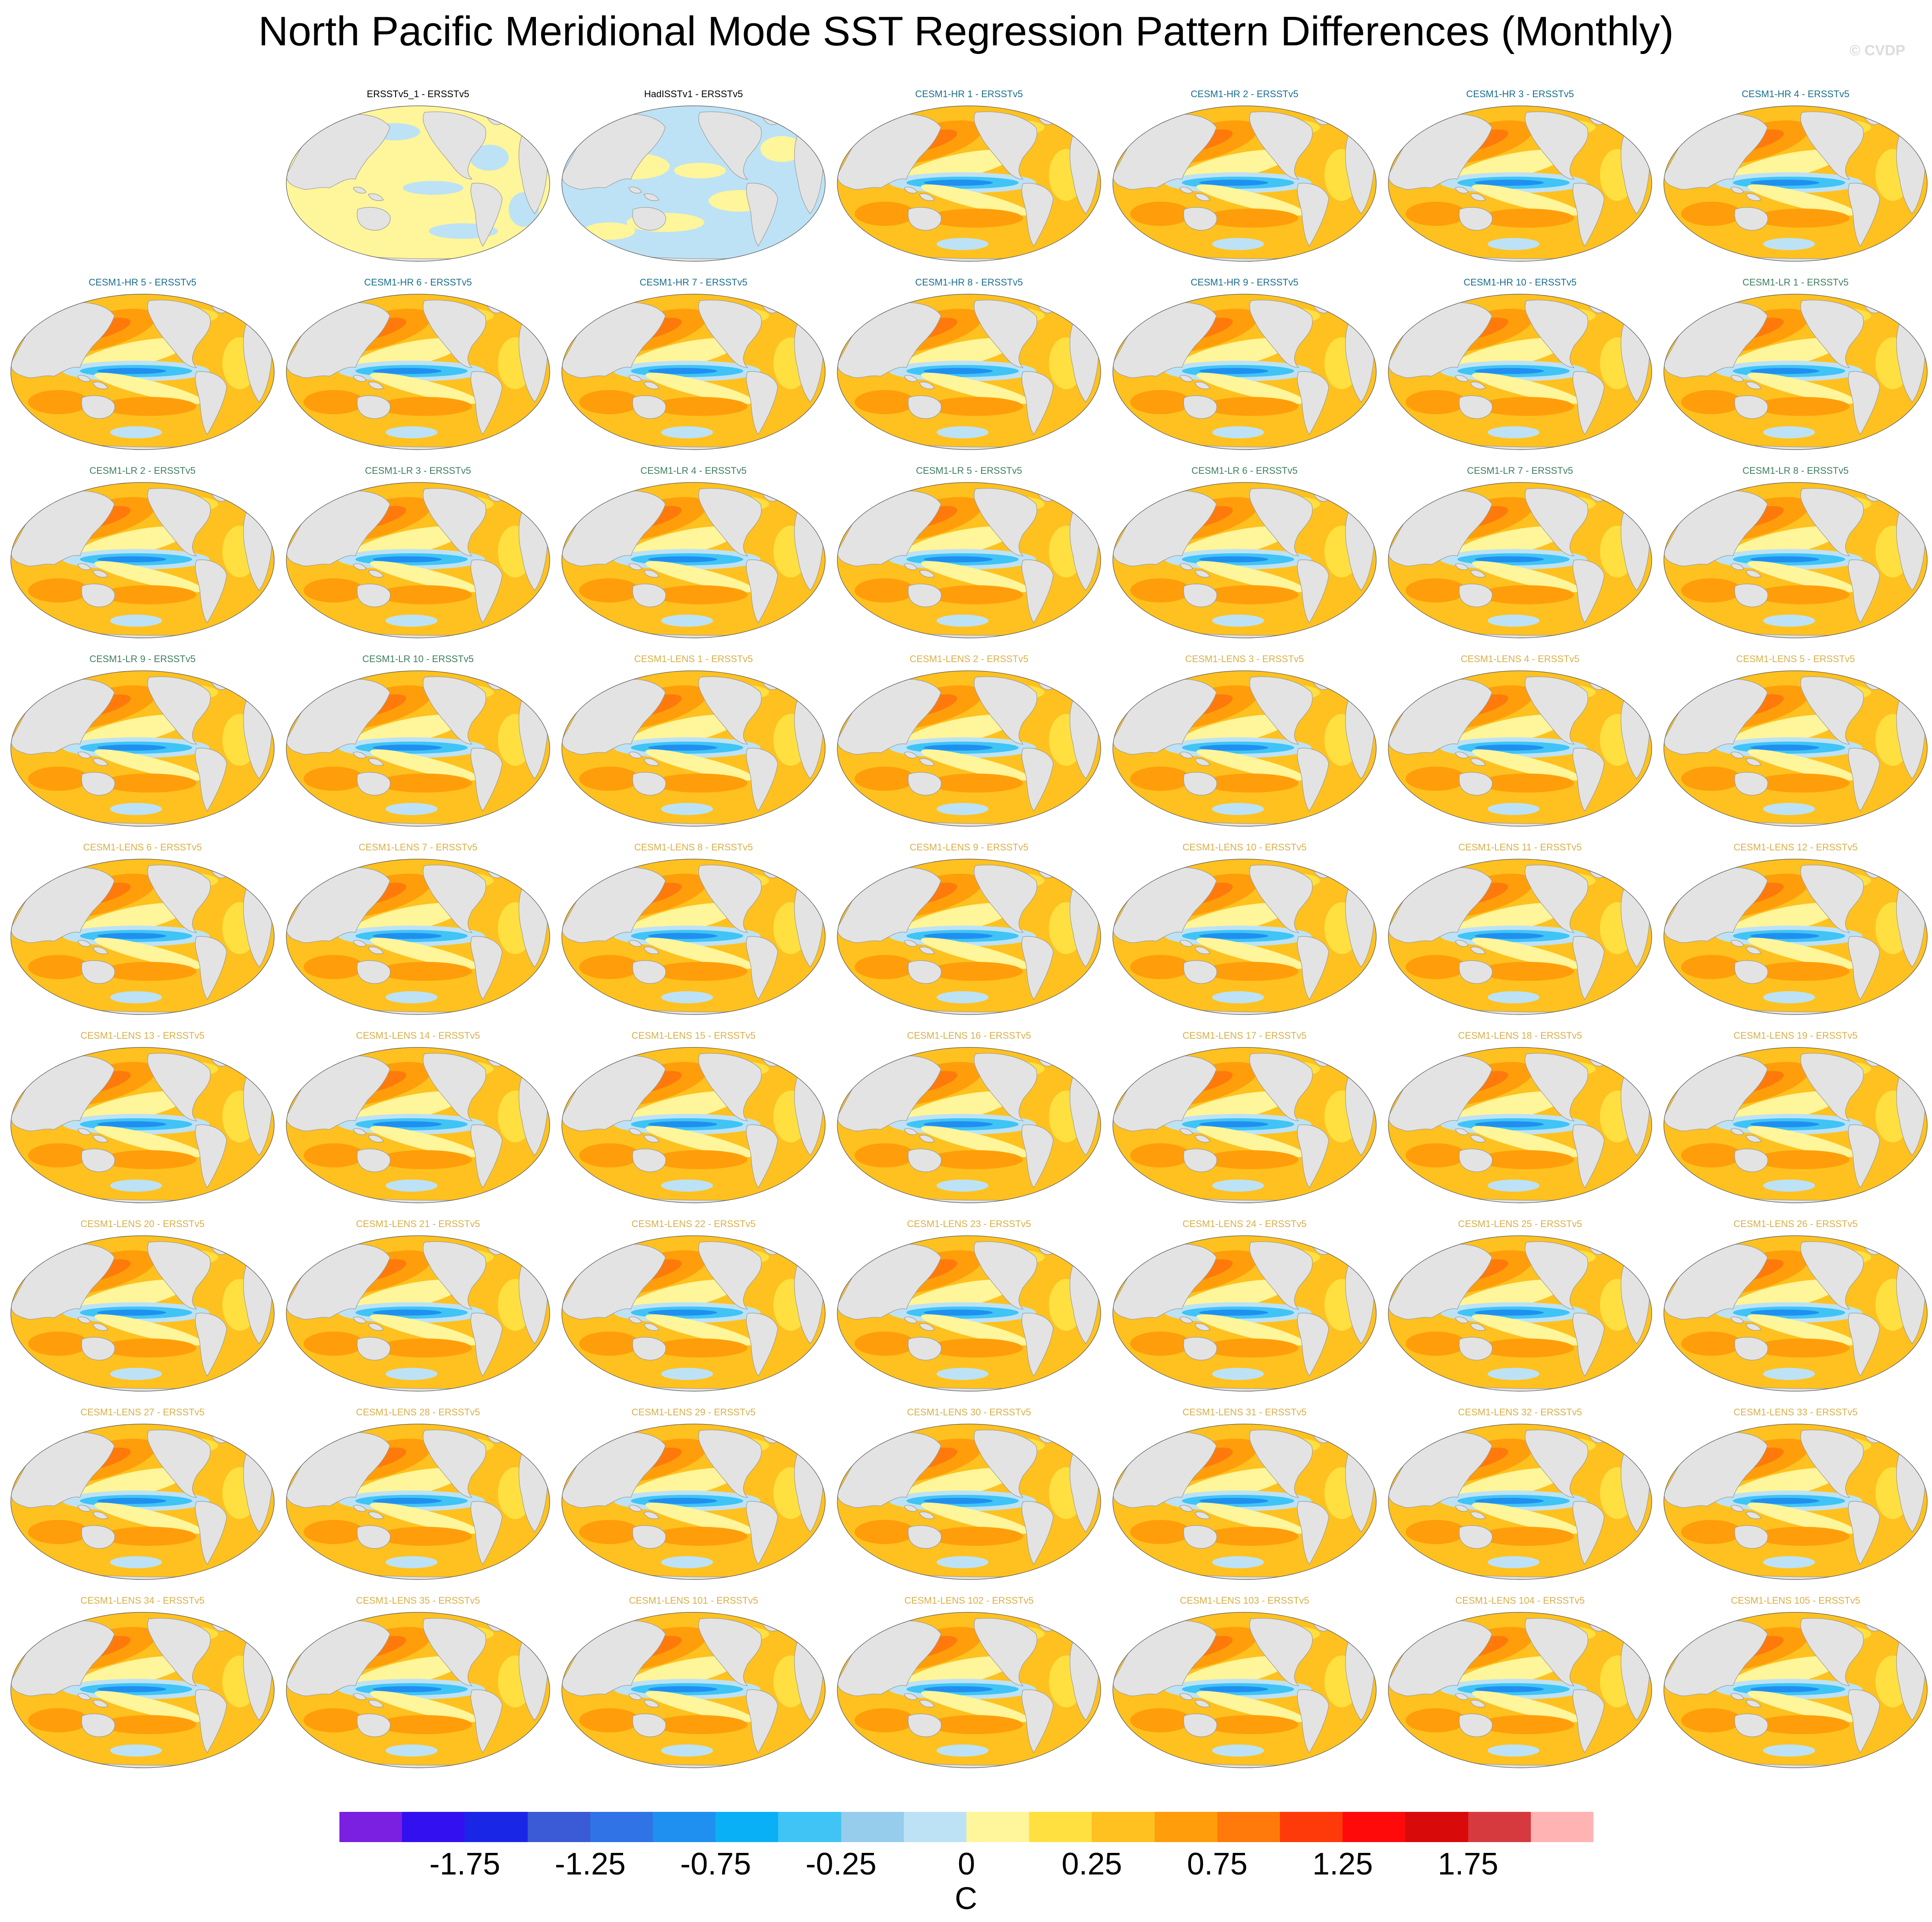 The width and height of the screenshot is (1932, 1922). Describe the element at coordinates (1245, 1685) in the screenshot. I see `map-panel: CESM1-LENS 103 - ERSSTv5` at that location.